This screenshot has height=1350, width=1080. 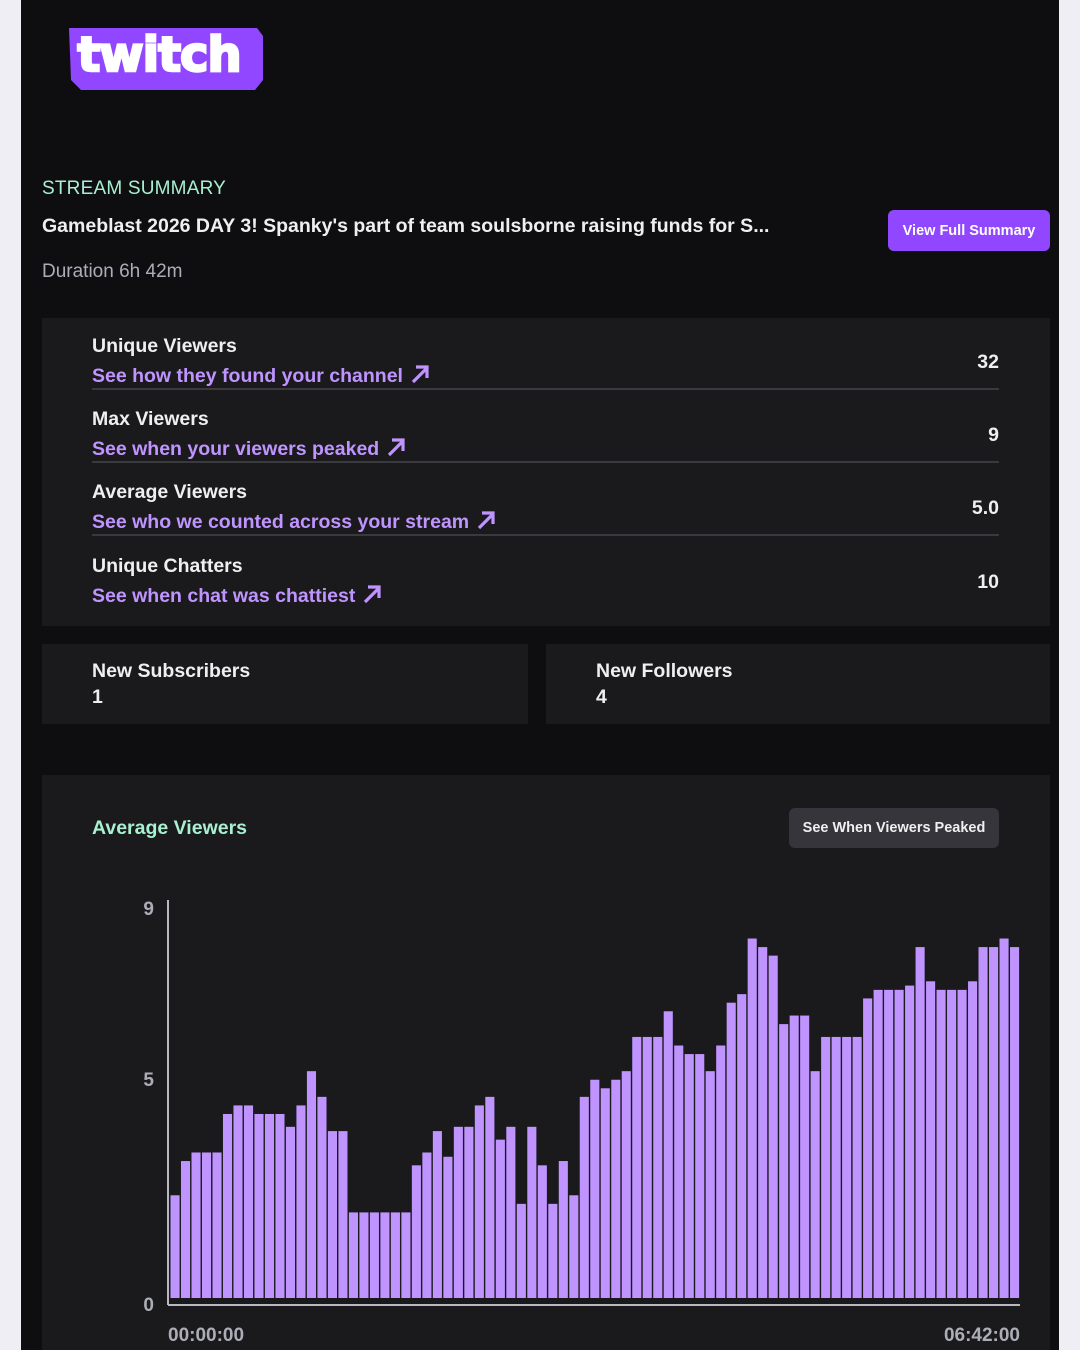 I want to click on y-tick-label: 5, so click(x=148, y=1080).